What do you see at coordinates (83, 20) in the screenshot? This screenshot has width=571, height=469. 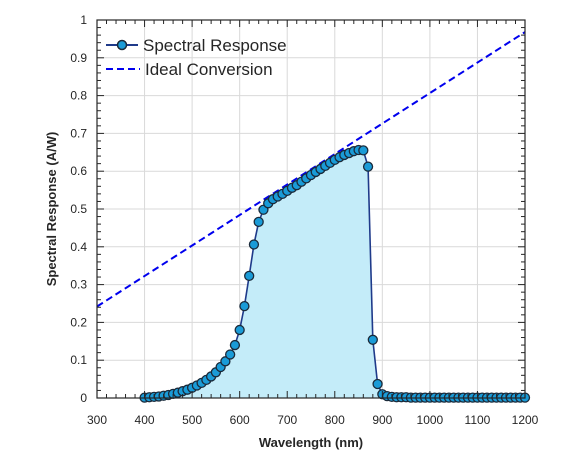 I see `y-tick-label: 1` at bounding box center [83, 20].